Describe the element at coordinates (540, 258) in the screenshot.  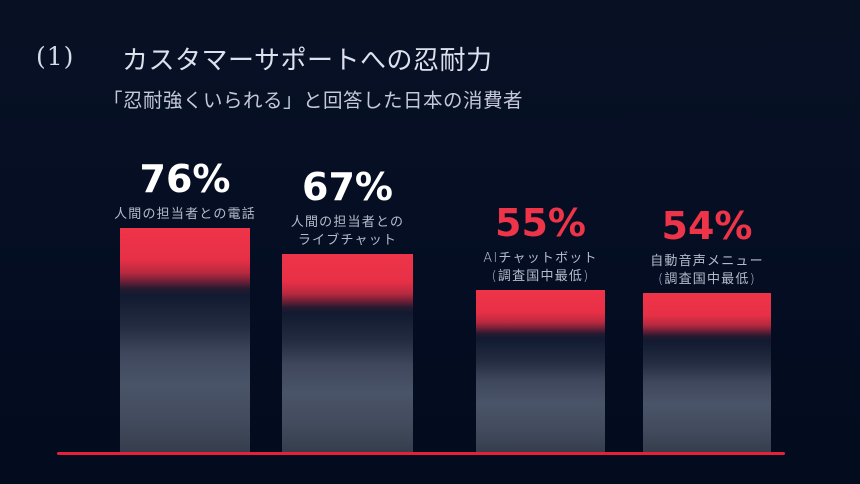
I see `bar-category-line: AIチャットボット` at that location.